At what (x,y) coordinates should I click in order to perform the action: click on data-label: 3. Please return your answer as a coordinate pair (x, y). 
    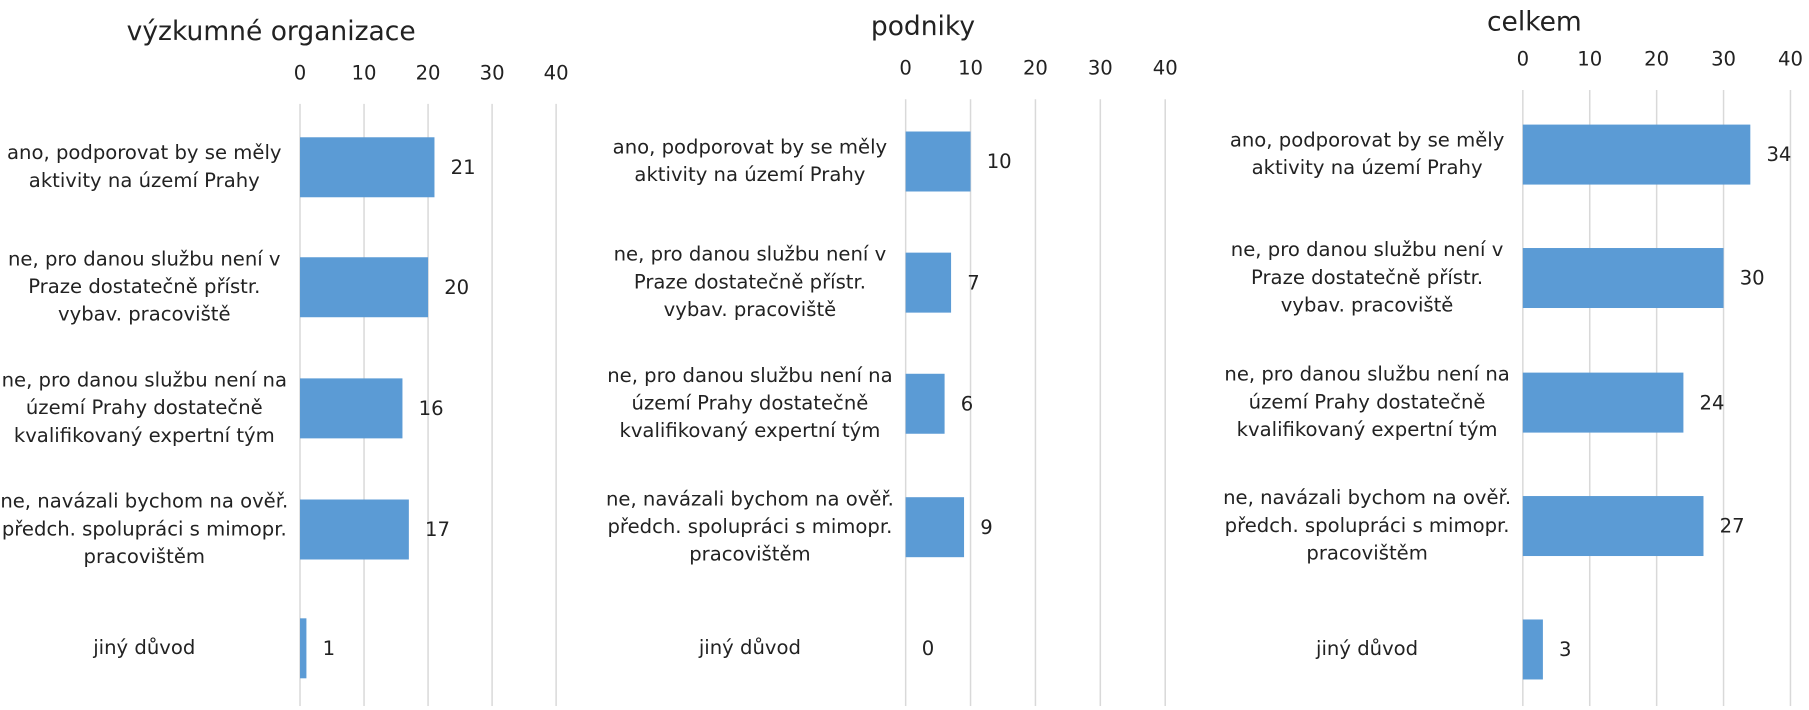
    Looking at the image, I should click on (1565, 649).